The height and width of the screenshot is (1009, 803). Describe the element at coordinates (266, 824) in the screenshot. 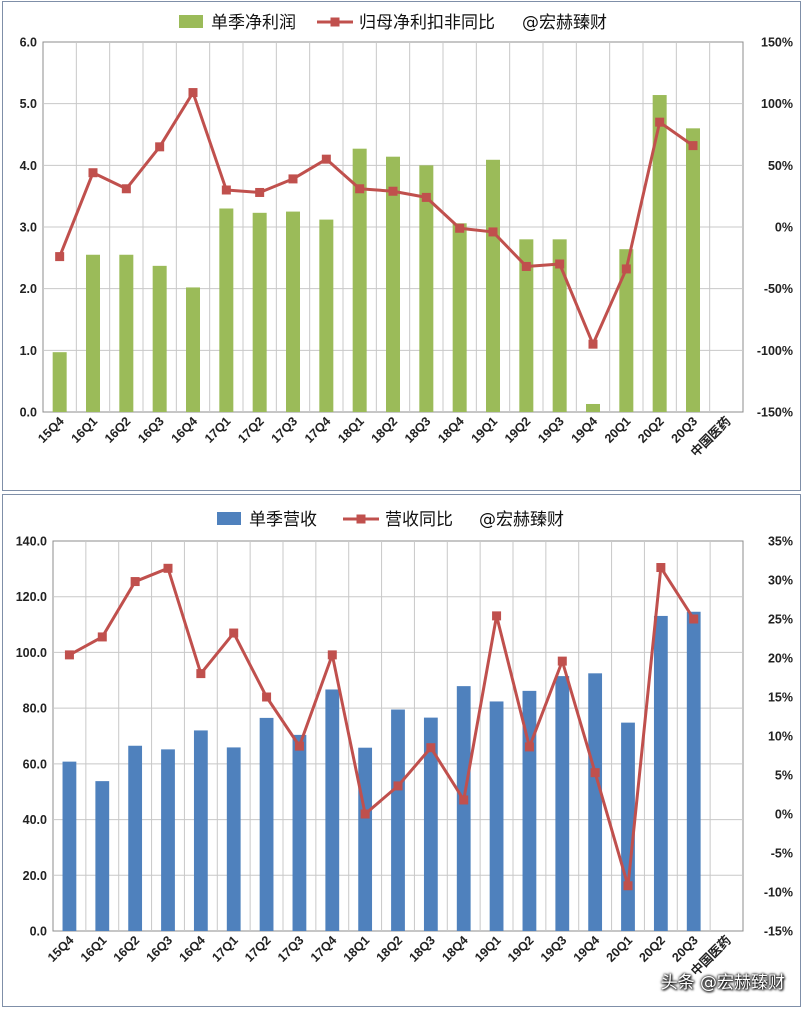

I see `bar-17Q2` at that location.